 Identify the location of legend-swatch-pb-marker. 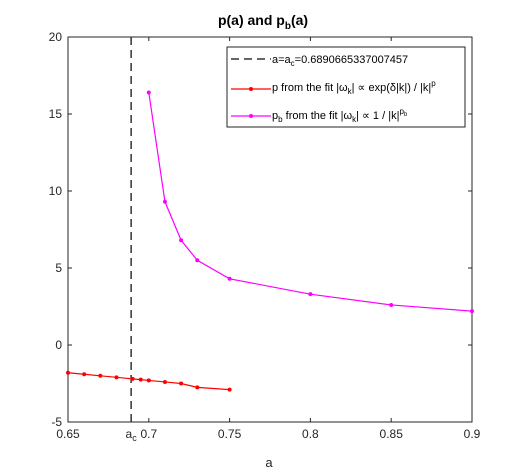
(251, 116).